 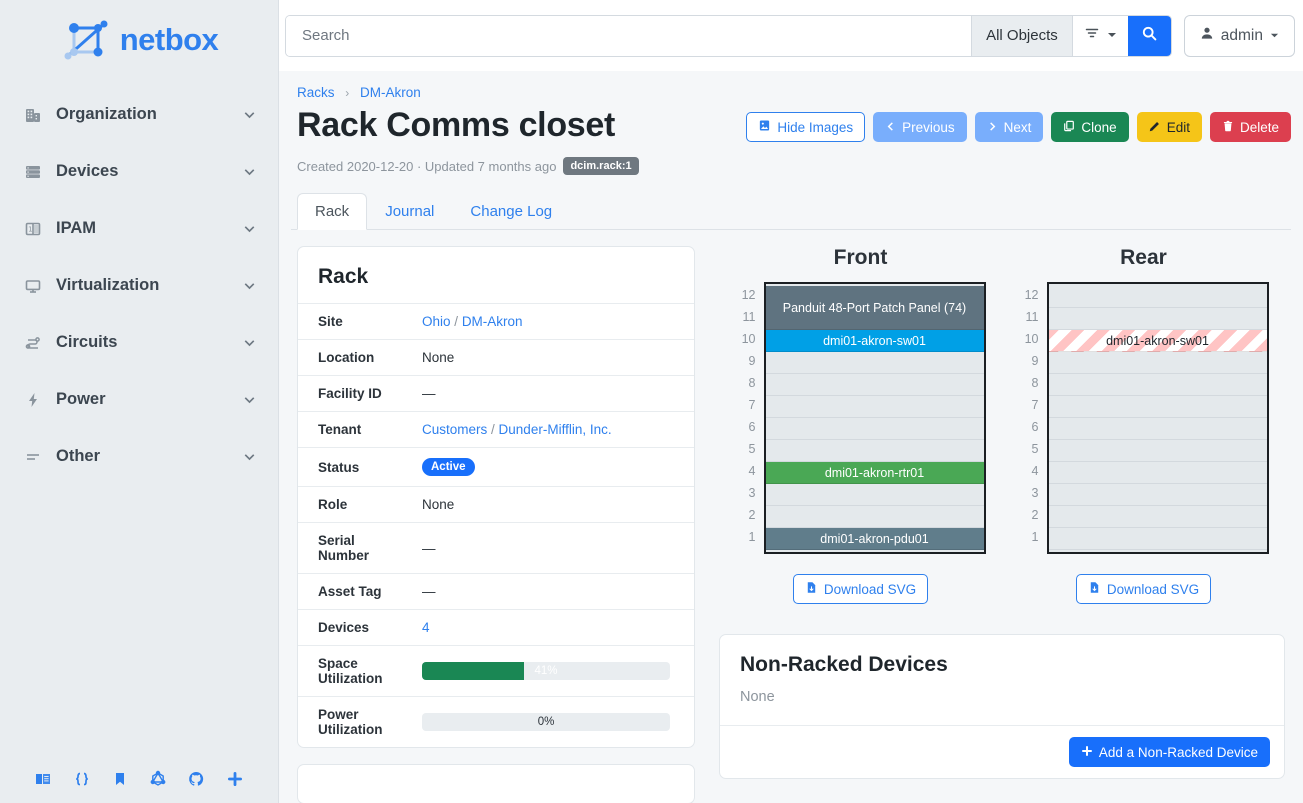 I want to click on user-menu-button: admin, so click(x=1239, y=35).